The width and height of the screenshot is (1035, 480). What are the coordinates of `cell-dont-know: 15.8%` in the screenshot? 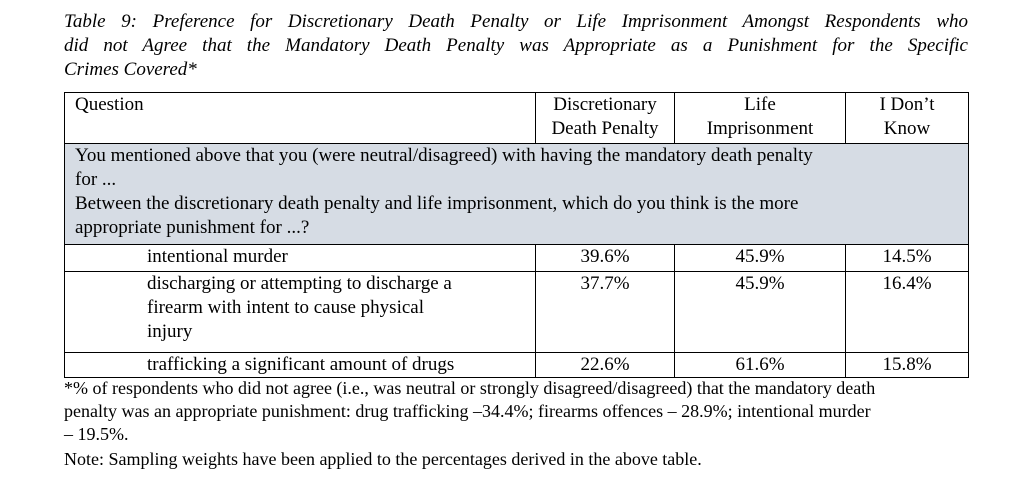 It's located at (907, 365).